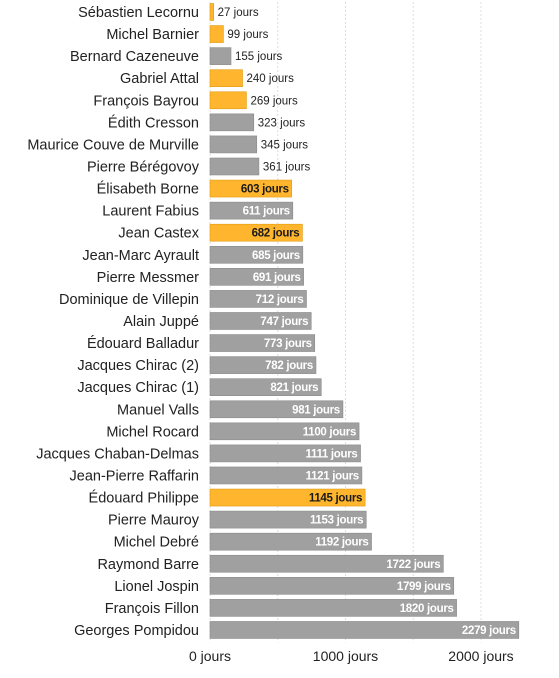 The height and width of the screenshot is (678, 559). I want to click on category-label: Édith Cresson, so click(153, 122).